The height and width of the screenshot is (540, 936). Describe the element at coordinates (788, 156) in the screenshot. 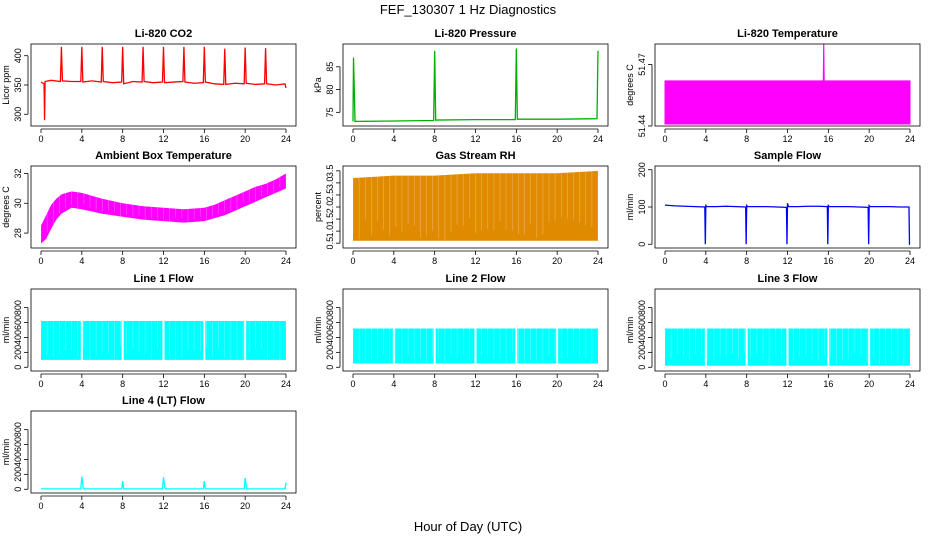

I see `panel-title: Sample Flow` at that location.